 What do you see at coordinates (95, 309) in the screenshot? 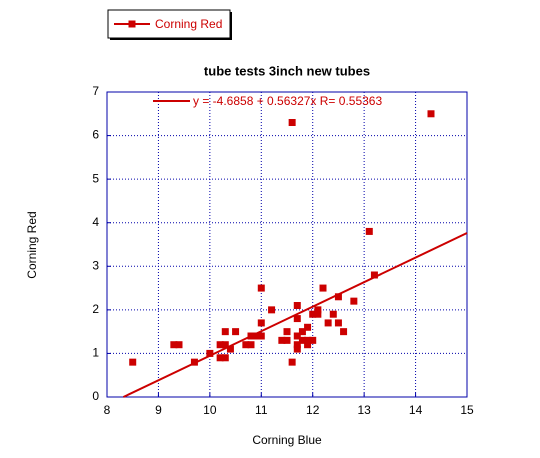
I see `y-tick-label: 2` at bounding box center [95, 309].